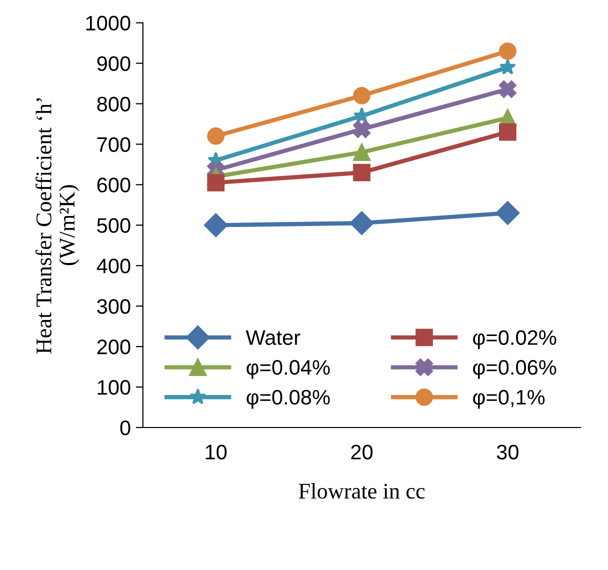 The width and height of the screenshot is (608, 570). I want to click on y-tick-label: 900, so click(113, 64).